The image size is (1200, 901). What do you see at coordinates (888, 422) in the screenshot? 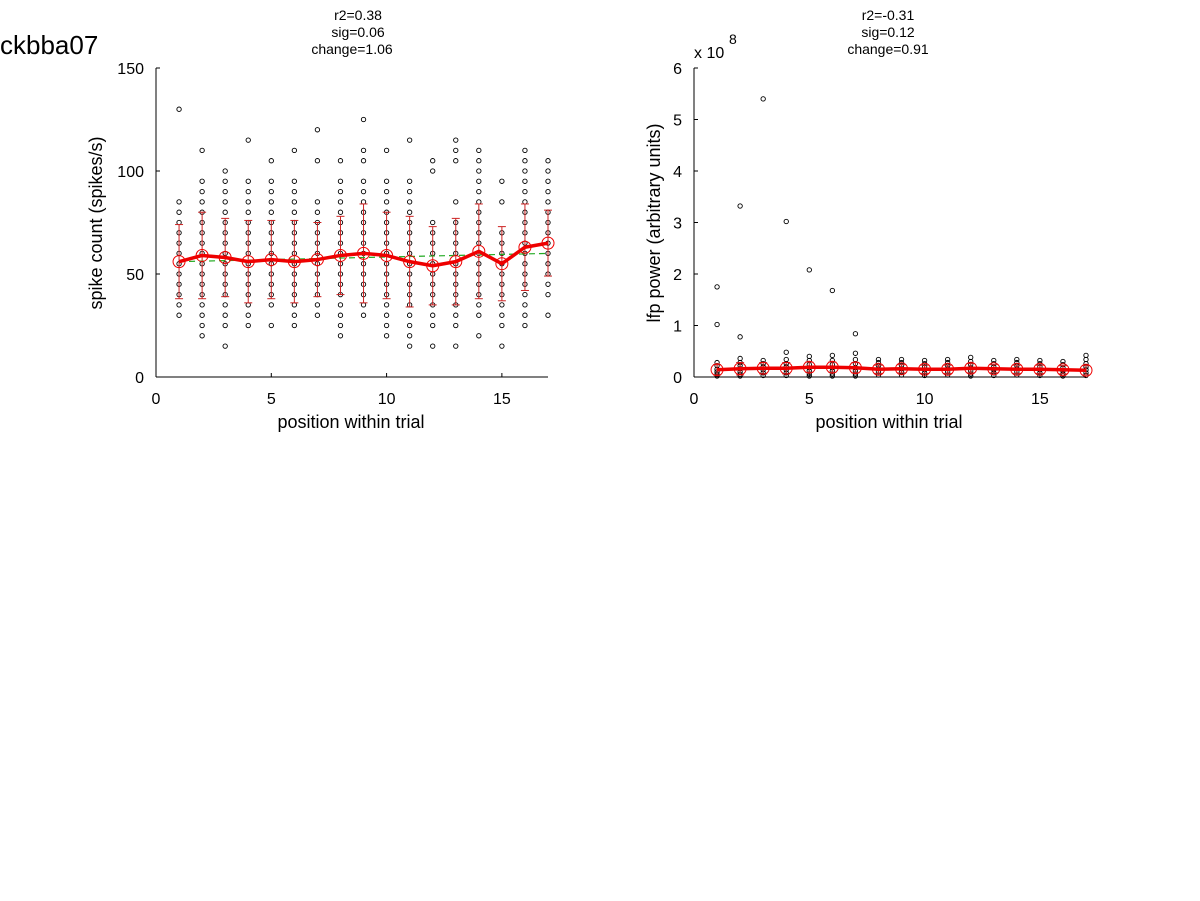
I see `panel-2-x-axis-label: position within trial` at bounding box center [888, 422].